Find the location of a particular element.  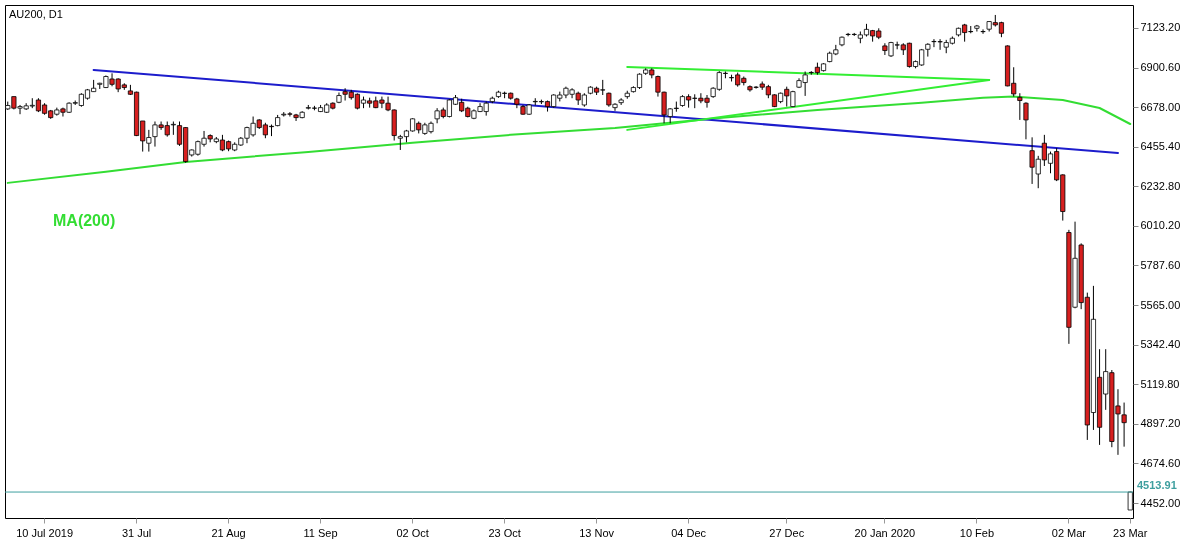

x-tick-label: 21 Aug is located at coordinates (228, 532).